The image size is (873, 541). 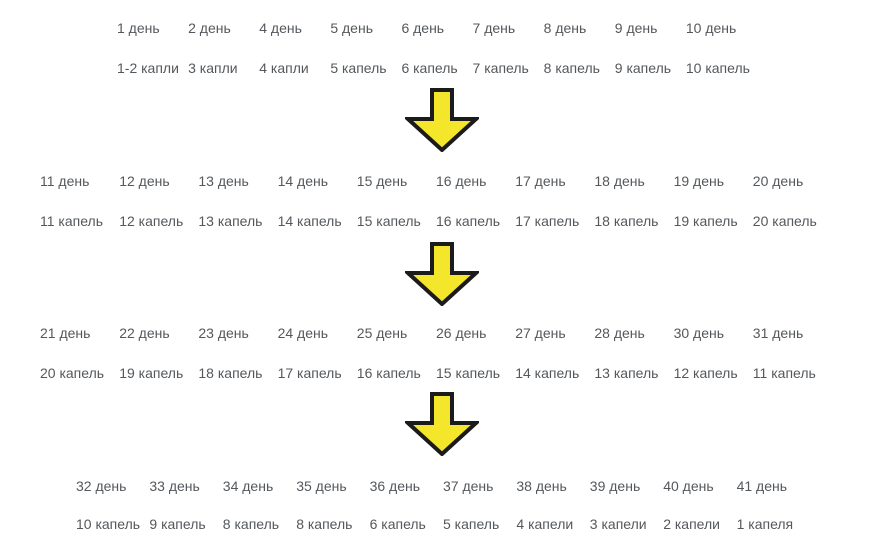 I want to click on day-label: 9 день, so click(x=636, y=28).